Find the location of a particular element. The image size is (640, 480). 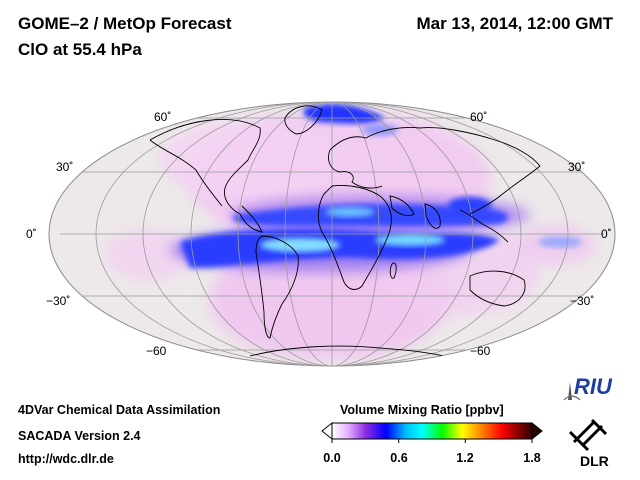

dlr-logo: DLR is located at coordinates (588, 443).